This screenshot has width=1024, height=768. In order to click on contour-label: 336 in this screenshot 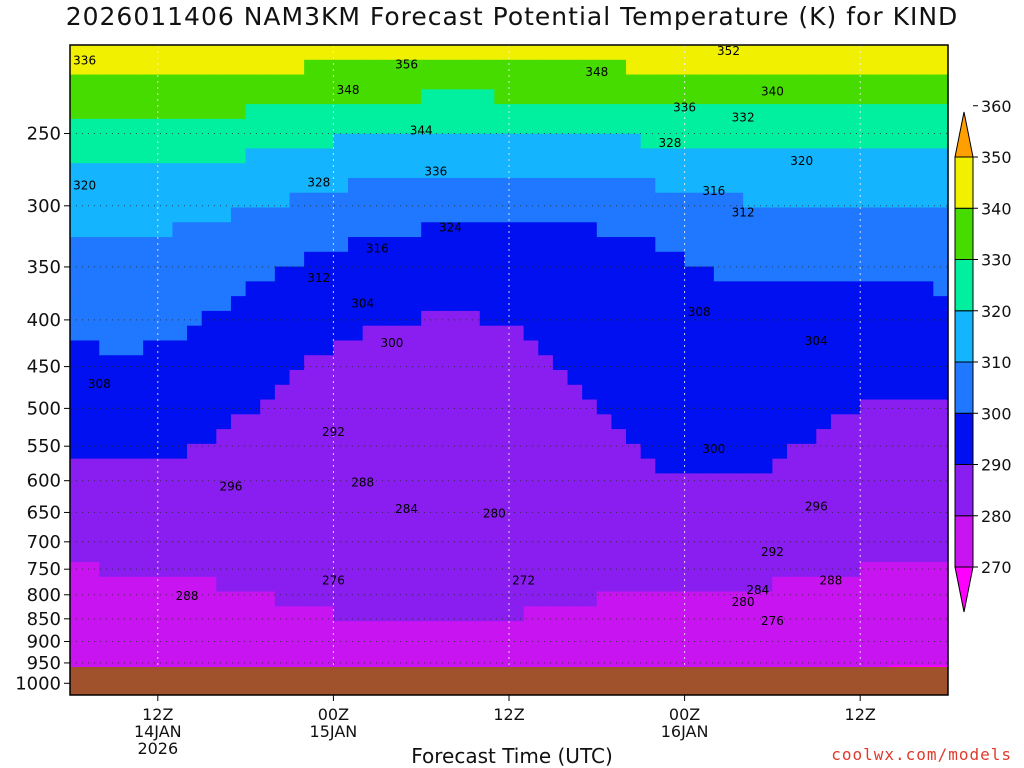, I will do `click(684, 107)`.